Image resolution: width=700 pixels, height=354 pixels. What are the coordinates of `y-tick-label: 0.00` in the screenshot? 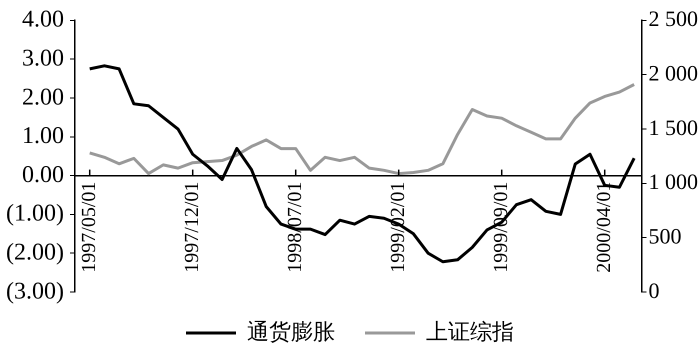 It's located at (43, 175).